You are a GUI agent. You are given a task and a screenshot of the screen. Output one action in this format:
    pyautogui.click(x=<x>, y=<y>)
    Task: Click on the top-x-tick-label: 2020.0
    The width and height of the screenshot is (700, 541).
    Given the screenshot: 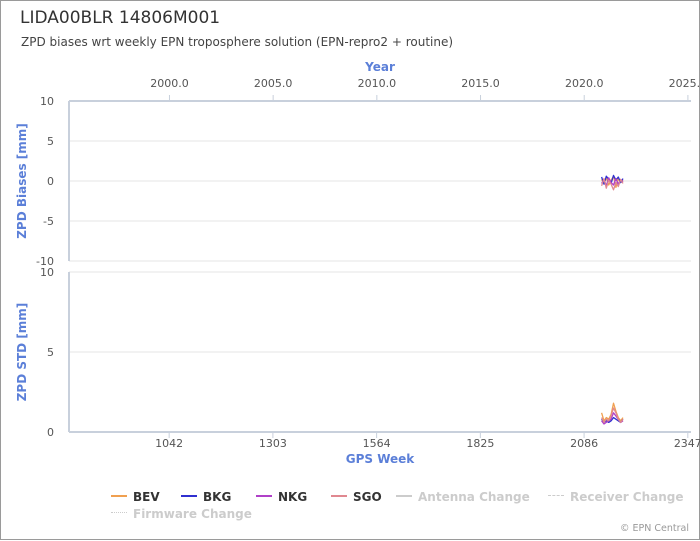 What is the action you would take?
    pyautogui.click(x=584, y=83)
    